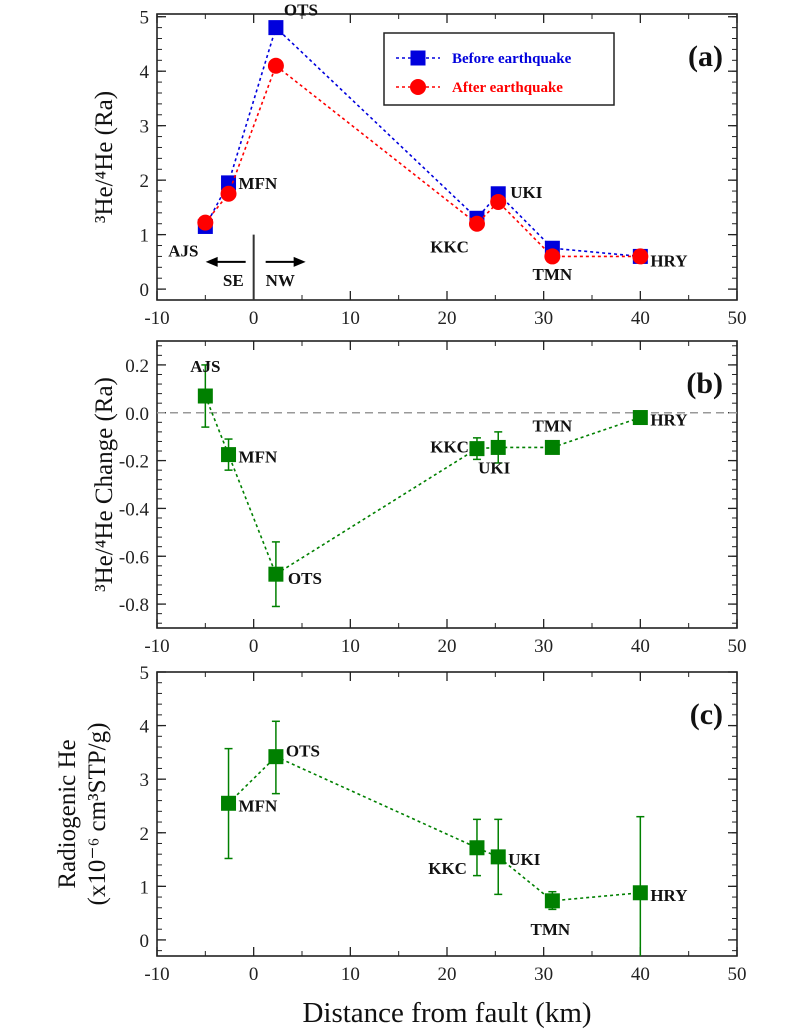  What do you see at coordinates (233, 280) in the screenshot?
I see `se-label: SE` at bounding box center [233, 280].